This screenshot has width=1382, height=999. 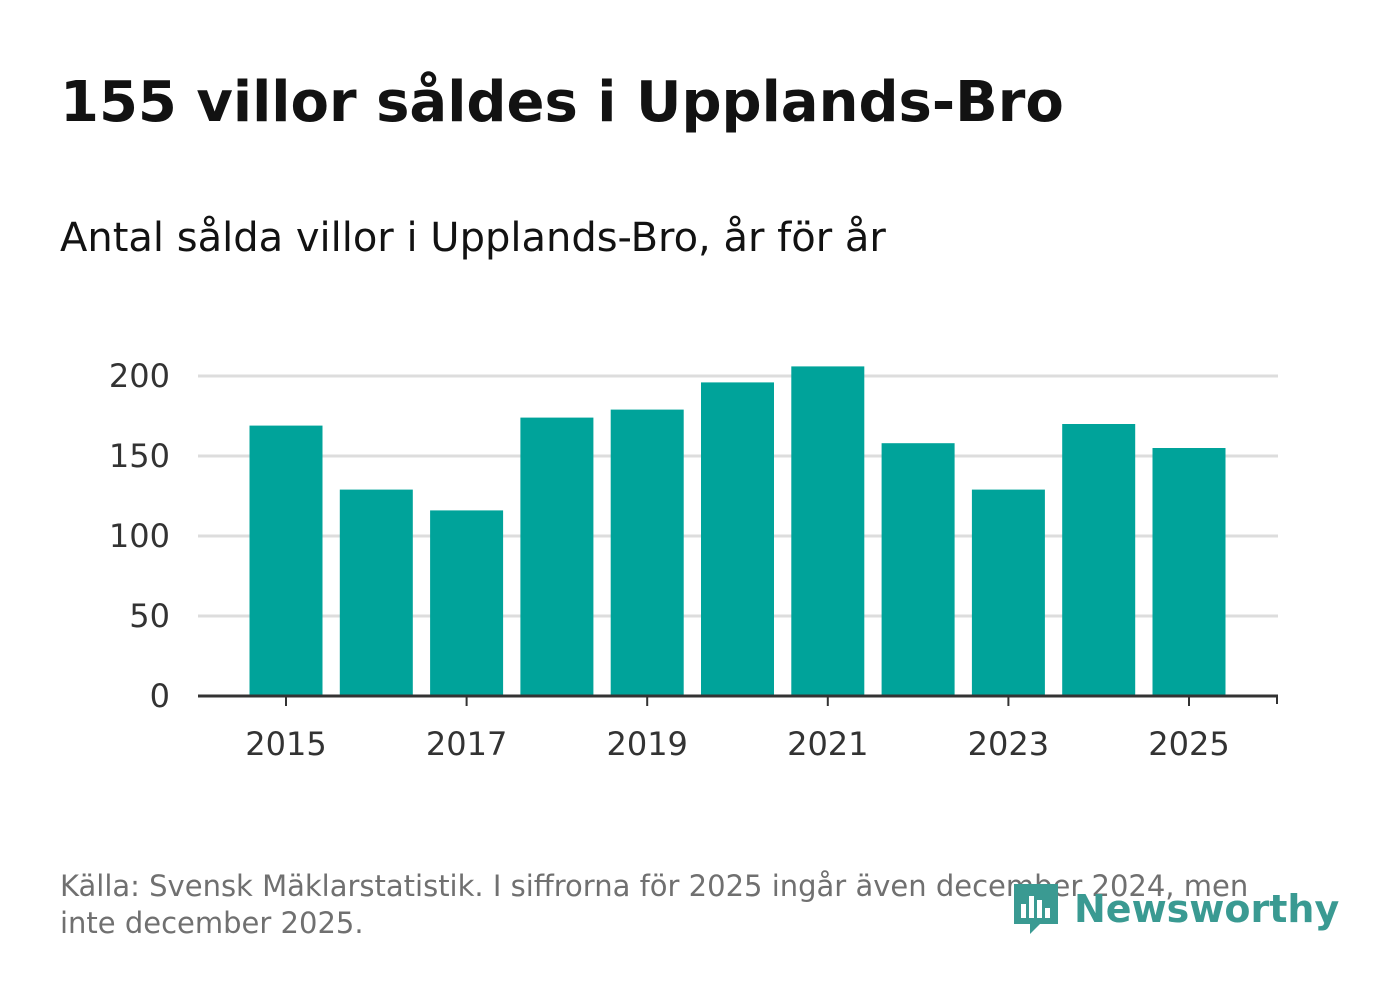 What do you see at coordinates (827, 744) in the screenshot?
I see `x-tick-label-2021: 2021` at bounding box center [827, 744].